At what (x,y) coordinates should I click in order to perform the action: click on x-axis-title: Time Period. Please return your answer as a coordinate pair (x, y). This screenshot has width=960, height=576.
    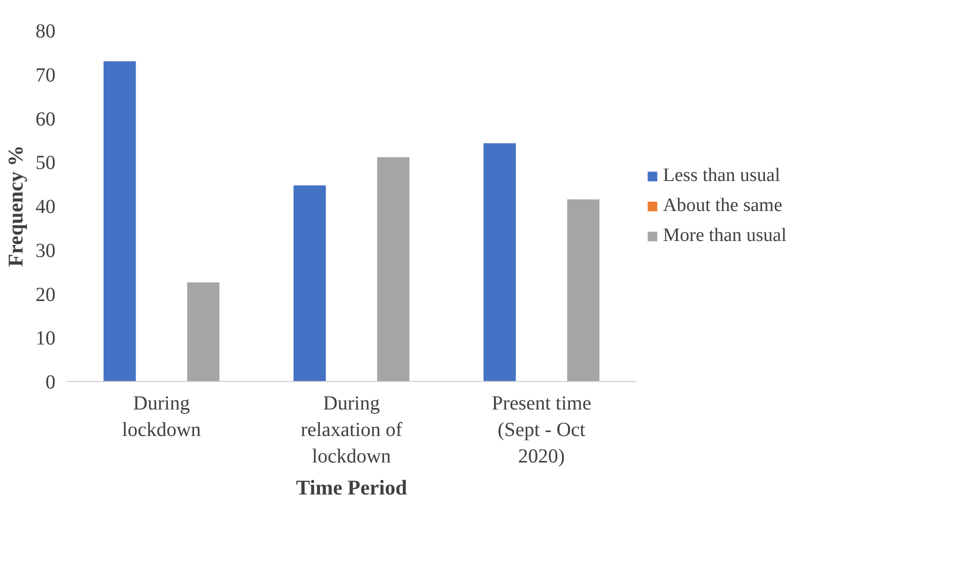
    Looking at the image, I should click on (352, 487).